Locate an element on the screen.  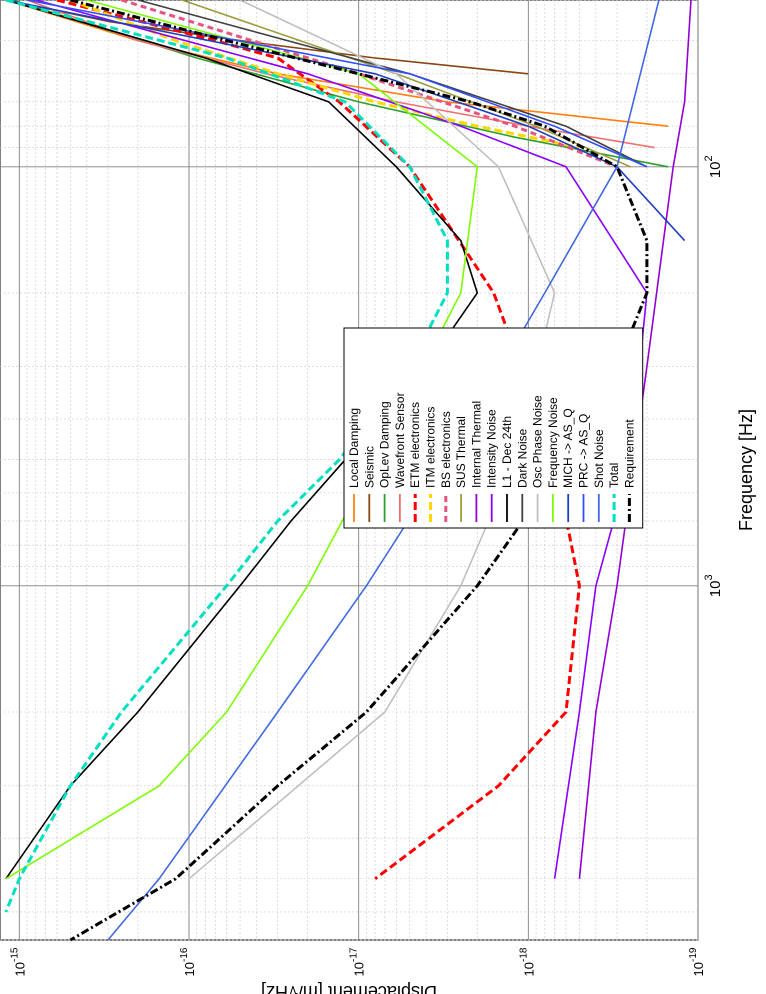
y-tick-label: 10-15 is located at coordinates (18, 961).